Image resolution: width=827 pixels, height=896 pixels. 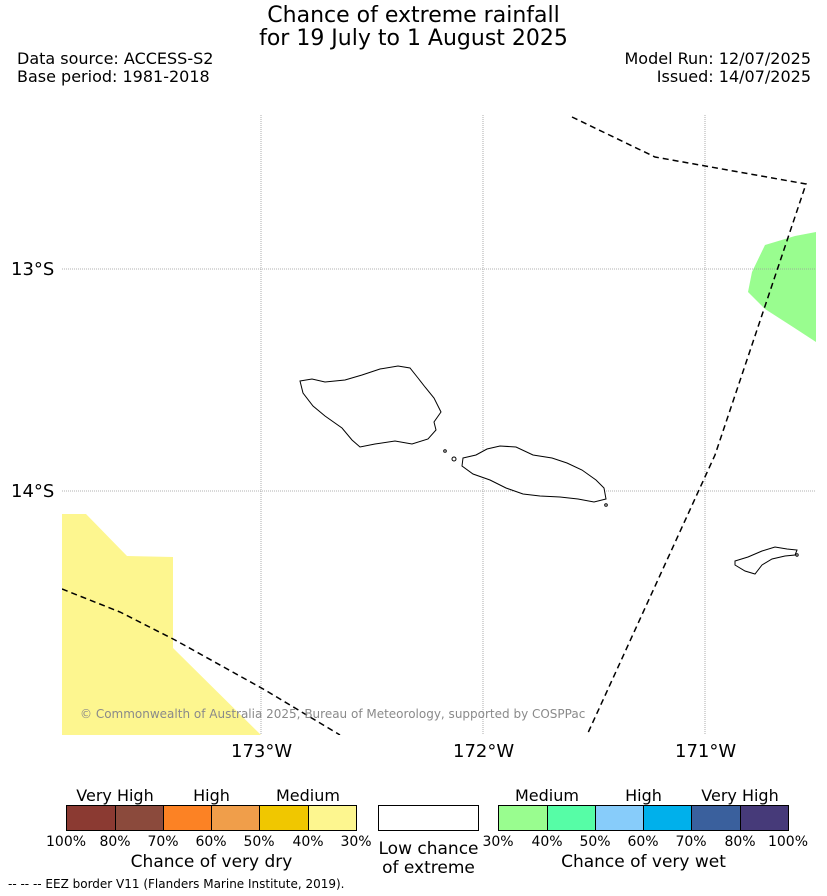 I want to click on dry-category-very-high: Very High, so click(x=115, y=795).